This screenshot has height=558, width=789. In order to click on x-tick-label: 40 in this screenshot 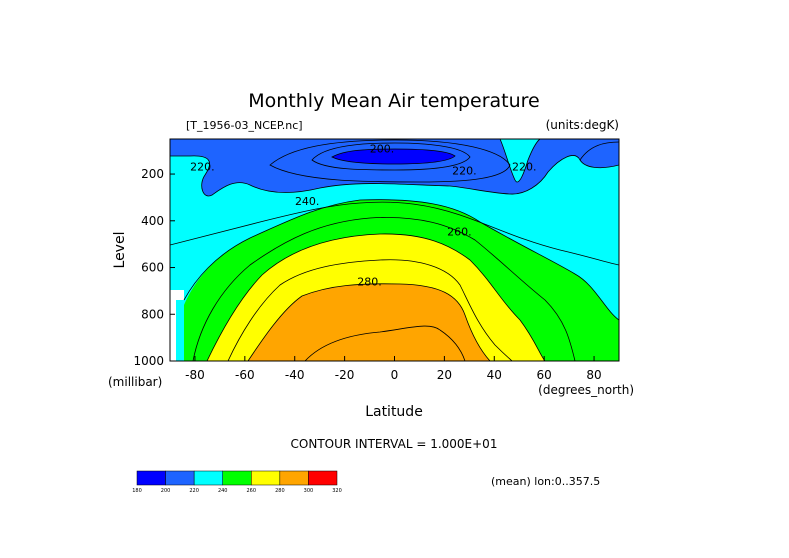, I will do `click(494, 375)`.